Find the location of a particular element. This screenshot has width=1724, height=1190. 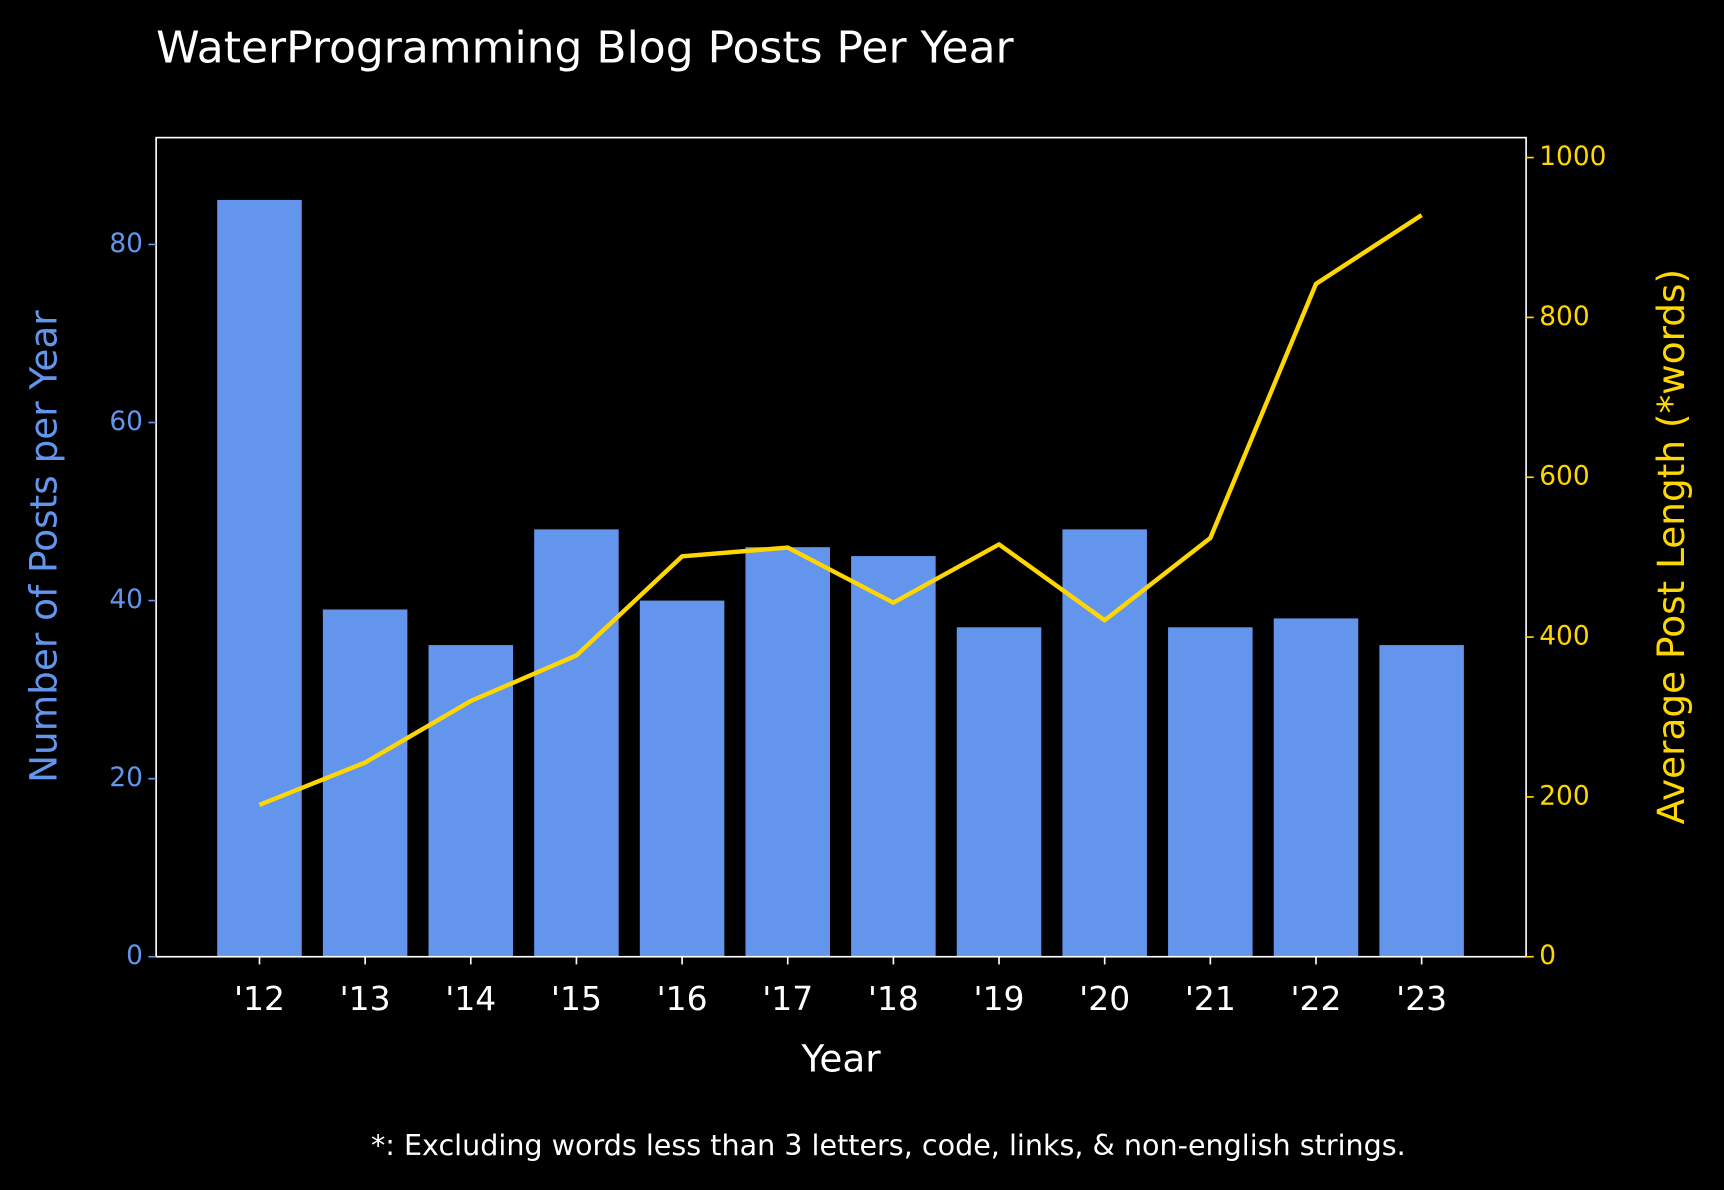

x-tick-label: '14 is located at coordinates (470, 998).